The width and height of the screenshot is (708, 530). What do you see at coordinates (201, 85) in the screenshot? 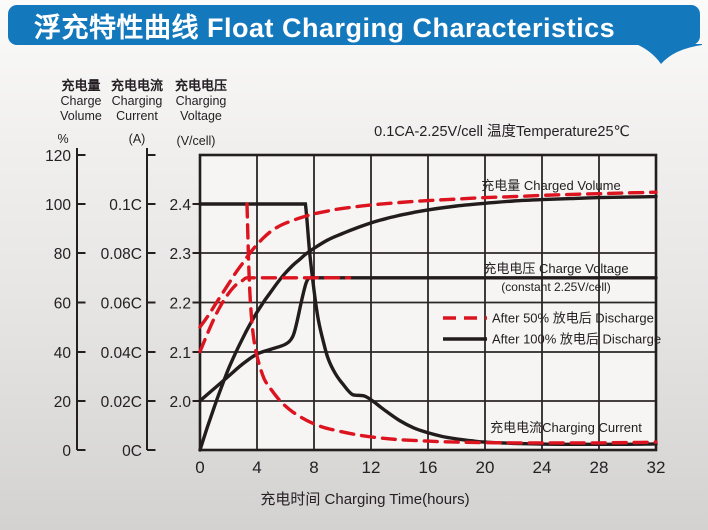
I see `voltage-axis-title-cn: 充电电压` at bounding box center [201, 85].